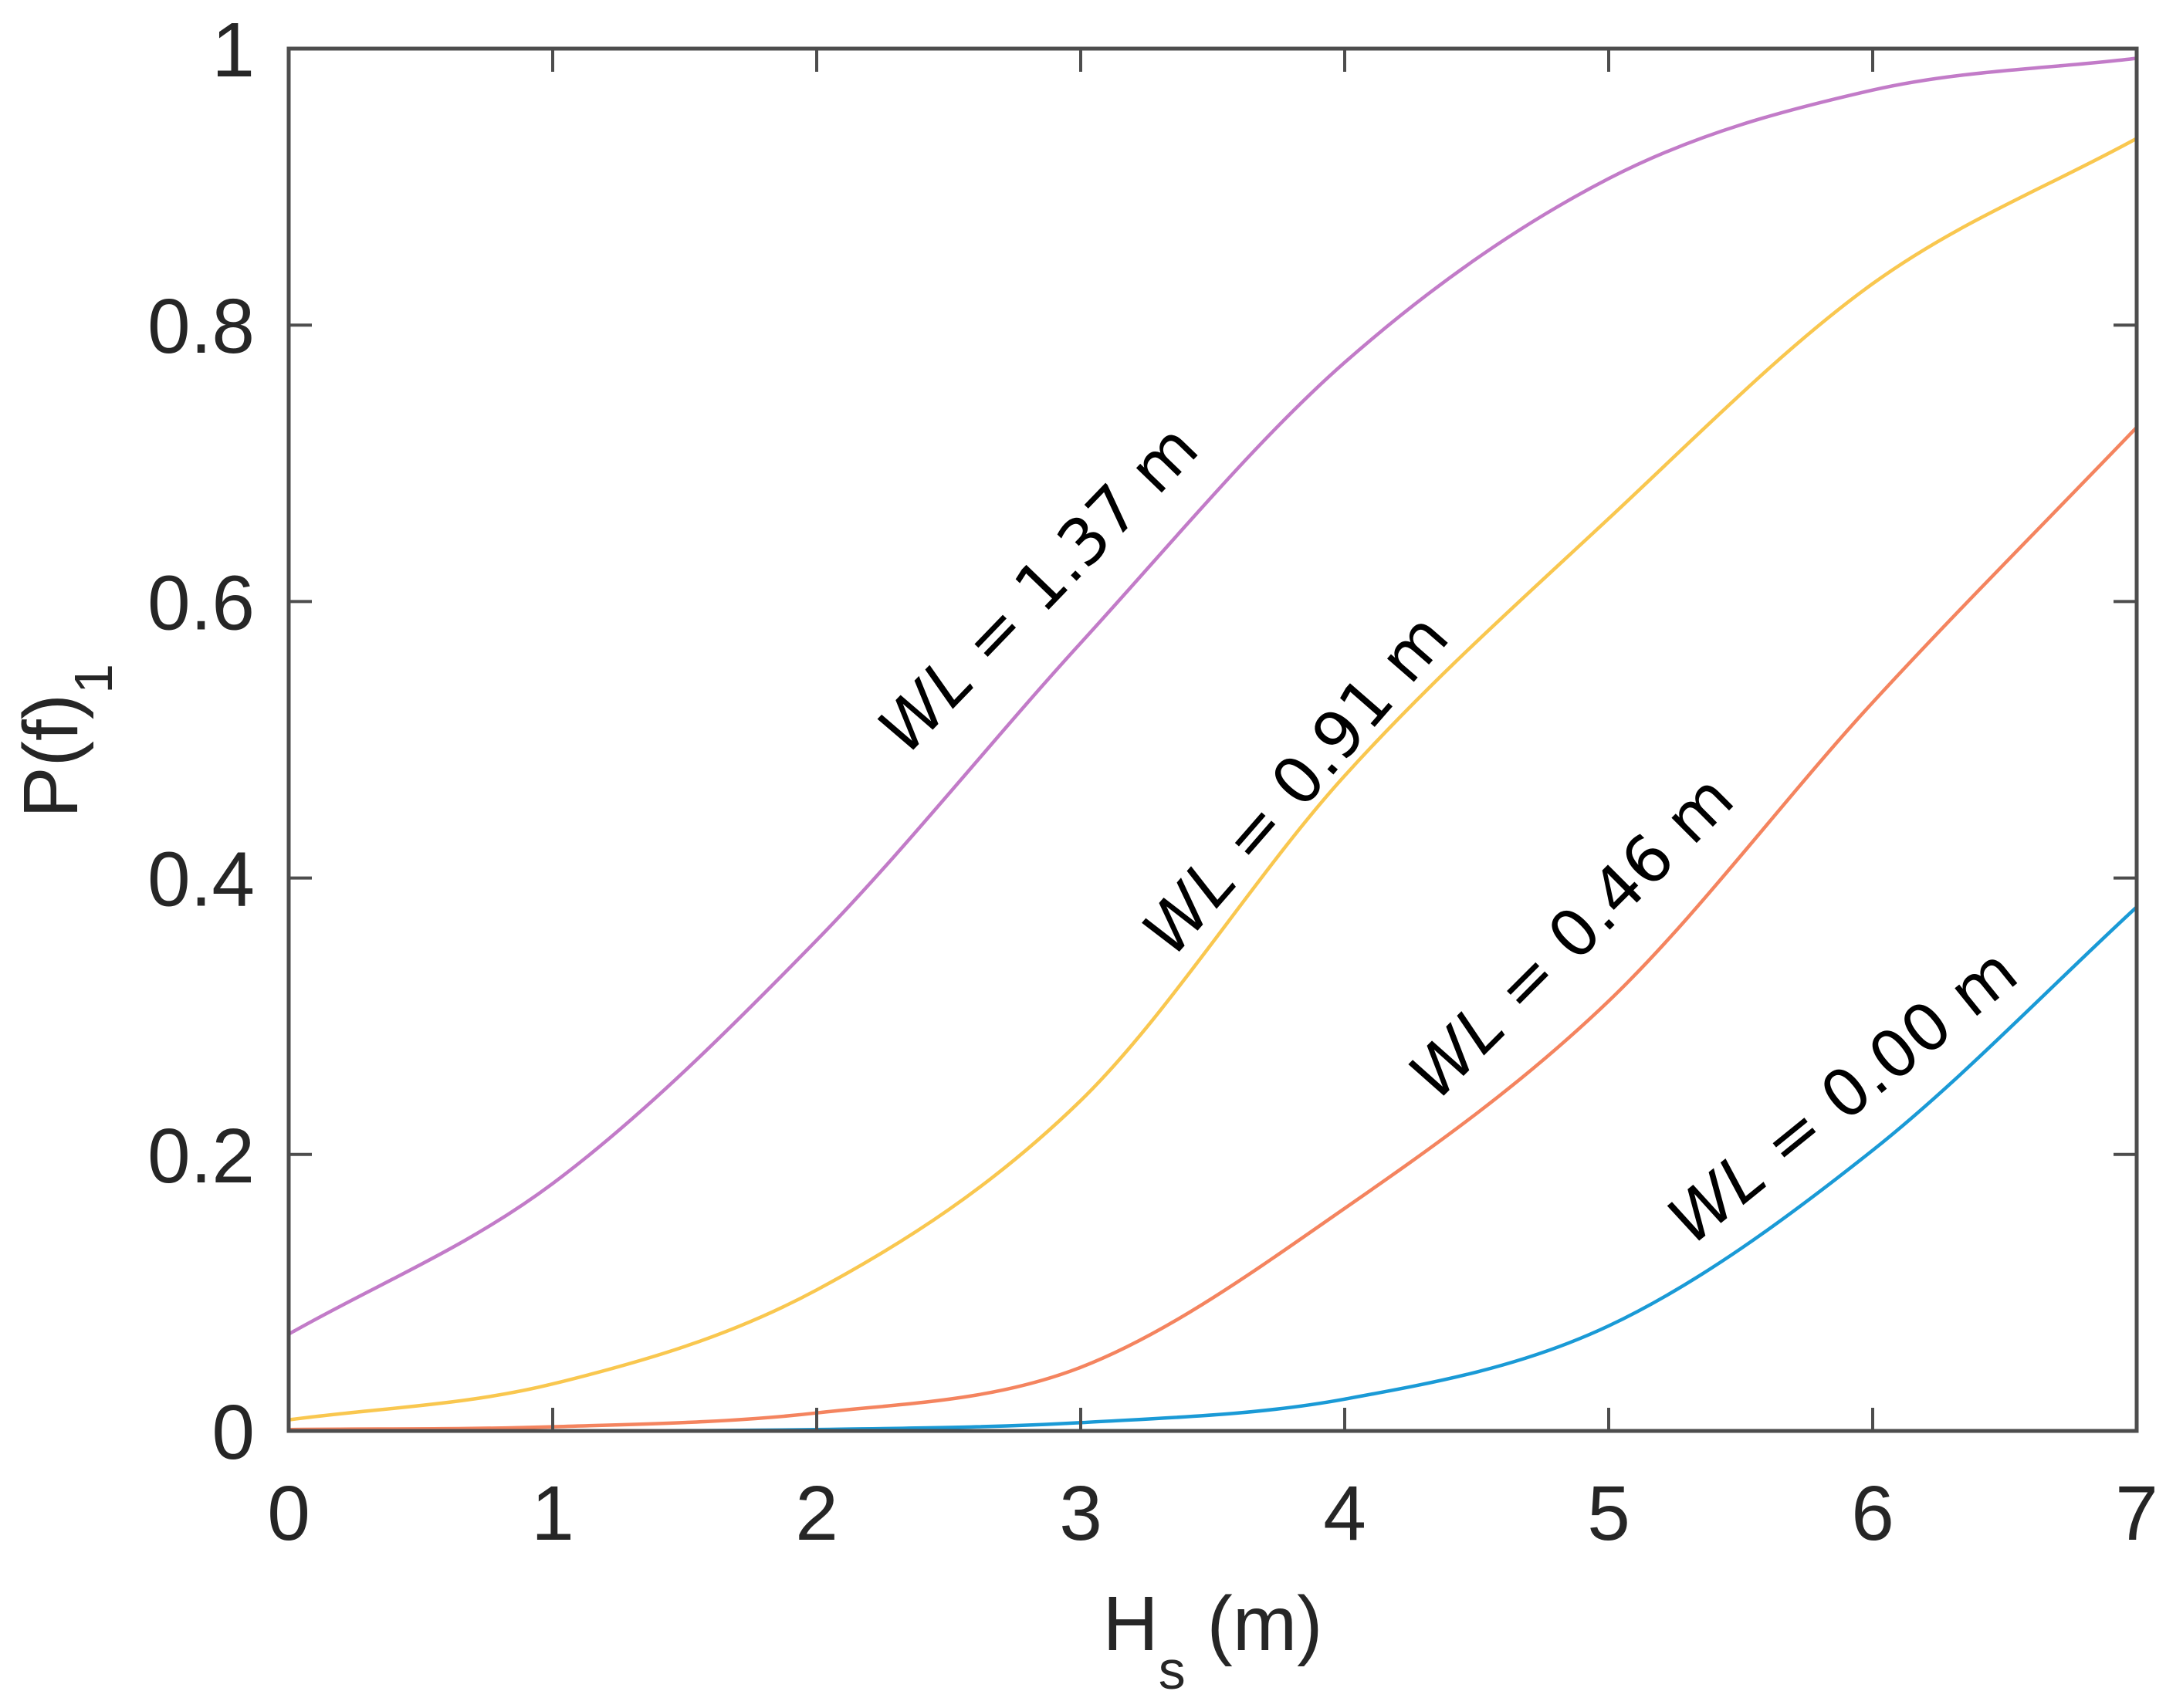 Image resolution: width=2183 pixels, height=1708 pixels. What do you see at coordinates (201, 326) in the screenshot?
I see `y-tick-label: 0.8` at bounding box center [201, 326].